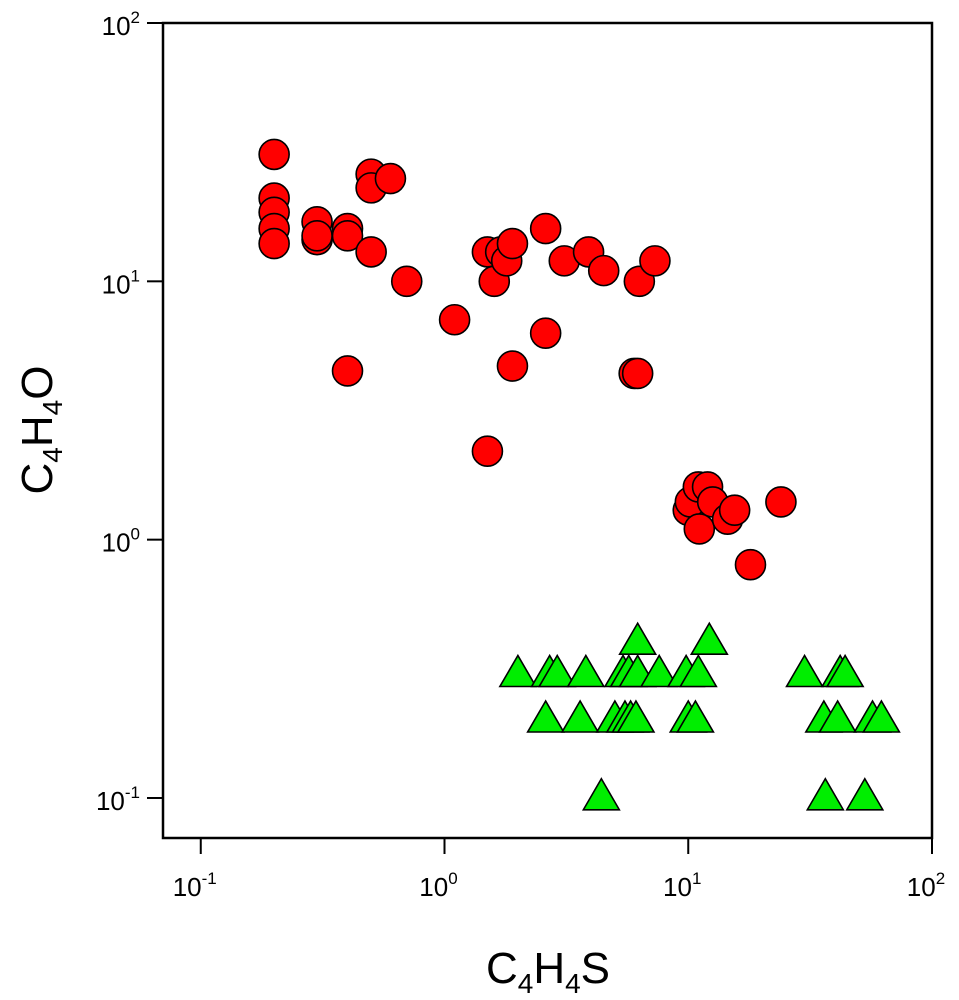 Image resolution: width=959 pixels, height=1000 pixels. Describe the element at coordinates (118, 799) in the screenshot. I see `y-tick-label: 10⁻¹` at that location.